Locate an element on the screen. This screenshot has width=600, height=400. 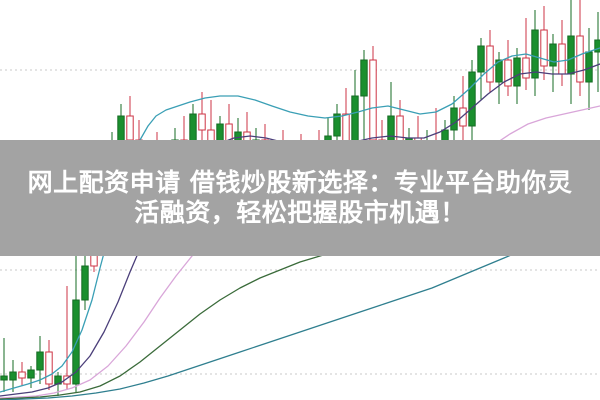
headline-line-1: 网上配资申请 借钱炒股新选择：专业平台助你灵 is located at coordinates (300, 182).